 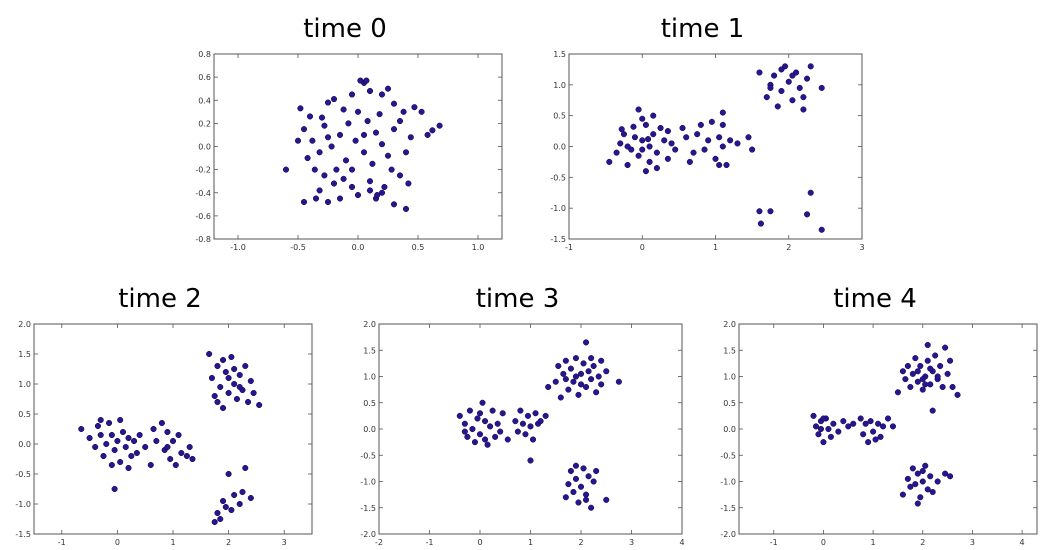 What do you see at coordinates (23, 474) in the screenshot?
I see `y-tick-label: -0.5` at bounding box center [23, 474].